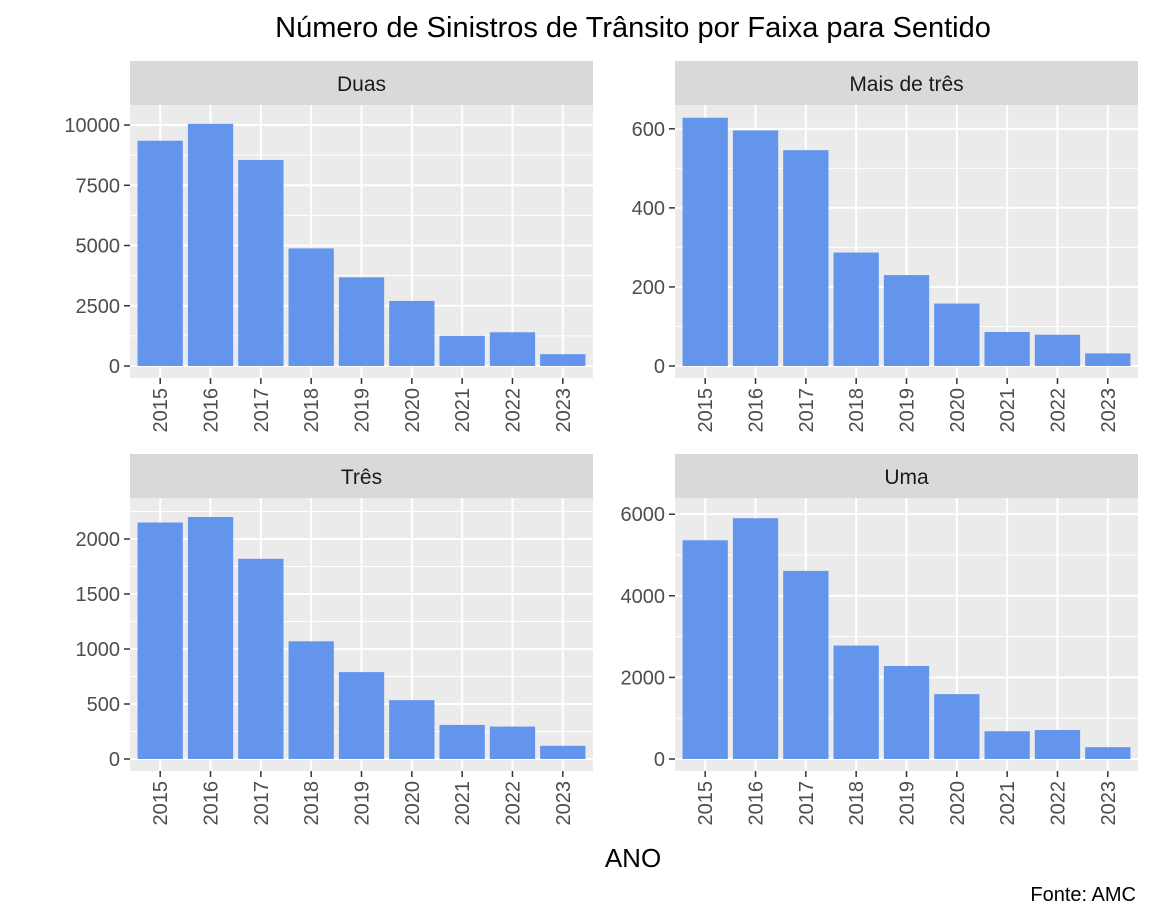 This screenshot has width=1152, height=921. Describe the element at coordinates (103, 705) in the screenshot. I see `y-tick-label: 500` at that location.